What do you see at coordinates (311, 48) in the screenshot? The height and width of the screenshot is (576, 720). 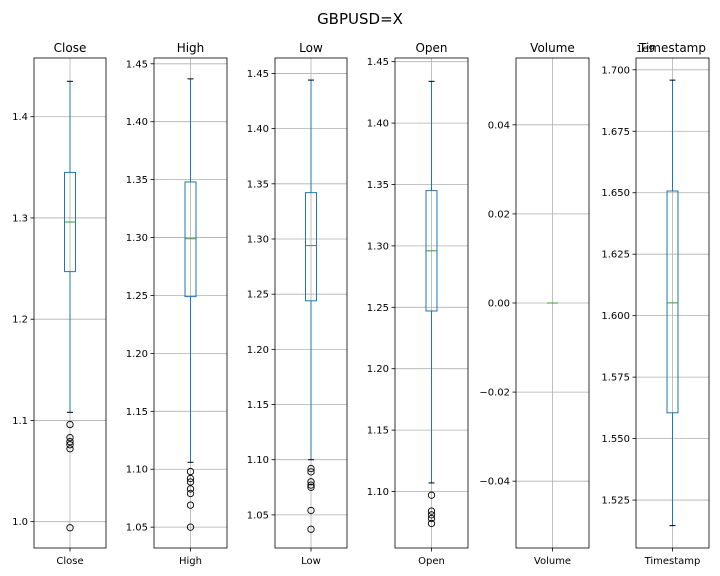 I see `subplot-title: Low` at bounding box center [311, 48].